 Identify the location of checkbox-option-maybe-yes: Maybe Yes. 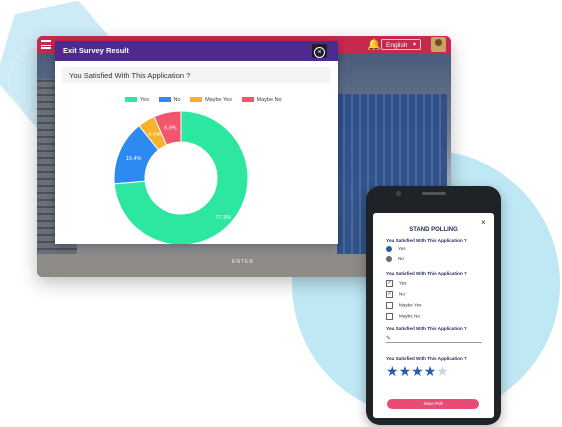
(403, 305).